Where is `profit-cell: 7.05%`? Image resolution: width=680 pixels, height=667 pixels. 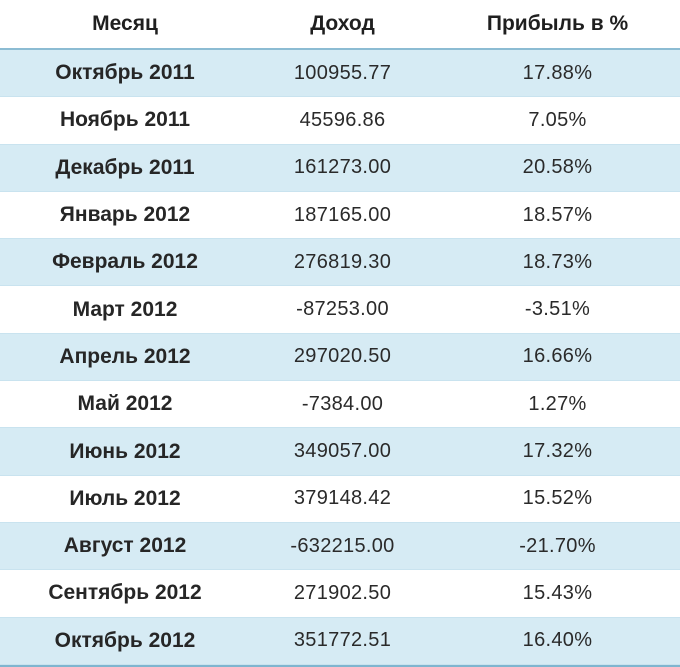 profit-cell: 7.05% is located at coordinates (557, 119).